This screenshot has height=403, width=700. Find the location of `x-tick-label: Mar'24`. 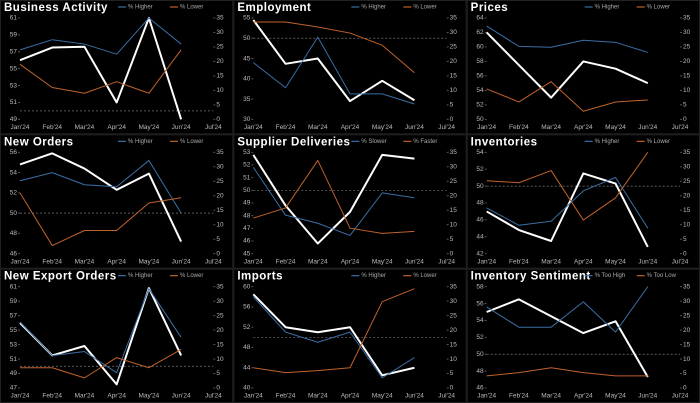

x-tick-label: Mar'24 is located at coordinates (318, 396).